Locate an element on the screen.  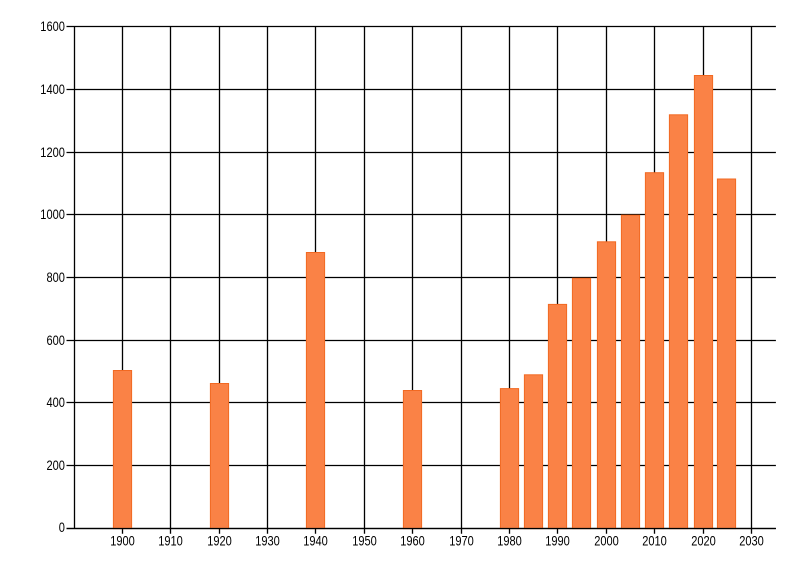
svg-text: 1980 is located at coordinates (509, 540).